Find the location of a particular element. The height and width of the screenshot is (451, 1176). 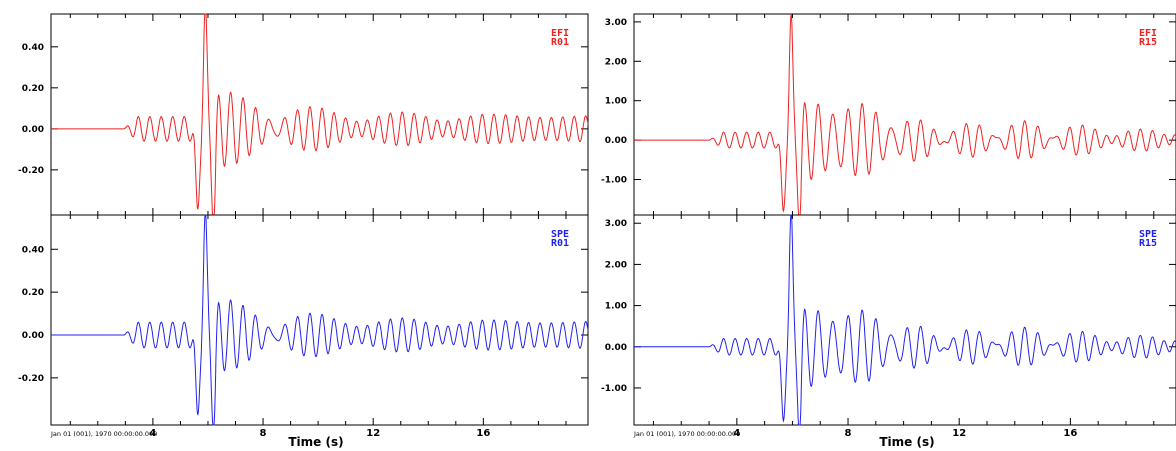

x-axis-label-right: Time (s) is located at coordinates (906, 442).